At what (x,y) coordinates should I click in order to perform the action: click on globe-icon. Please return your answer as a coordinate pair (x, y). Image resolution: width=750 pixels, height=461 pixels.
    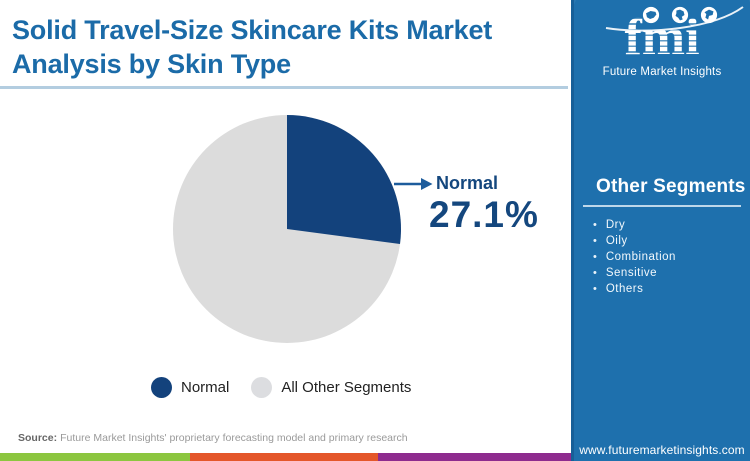
    Looking at the image, I should click on (709, 15).